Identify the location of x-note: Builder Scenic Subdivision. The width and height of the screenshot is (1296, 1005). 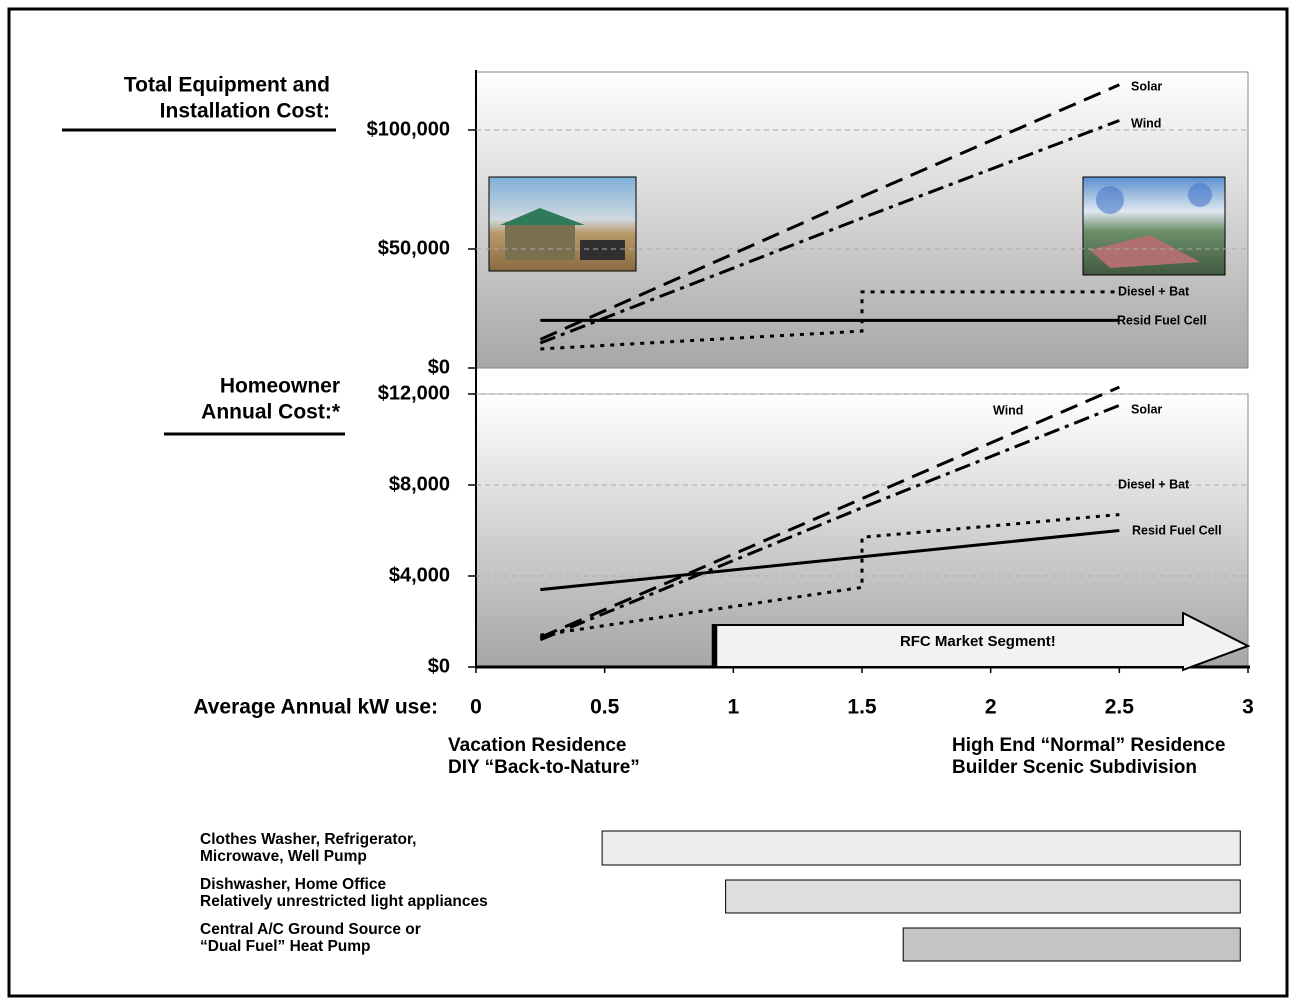
(1074, 767).